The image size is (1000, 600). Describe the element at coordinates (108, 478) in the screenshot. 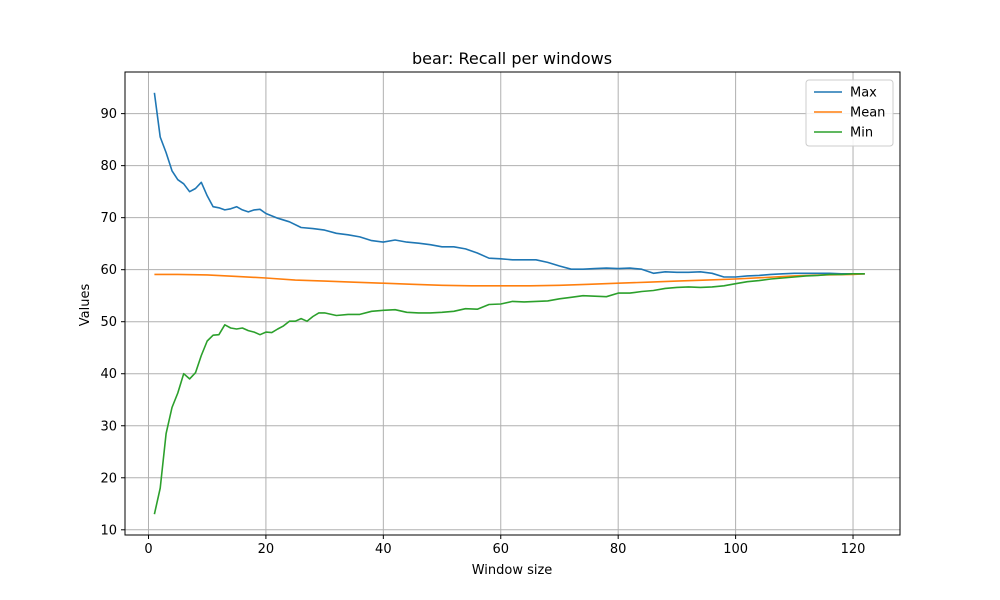

I see `y-tick-label: 20` at that location.